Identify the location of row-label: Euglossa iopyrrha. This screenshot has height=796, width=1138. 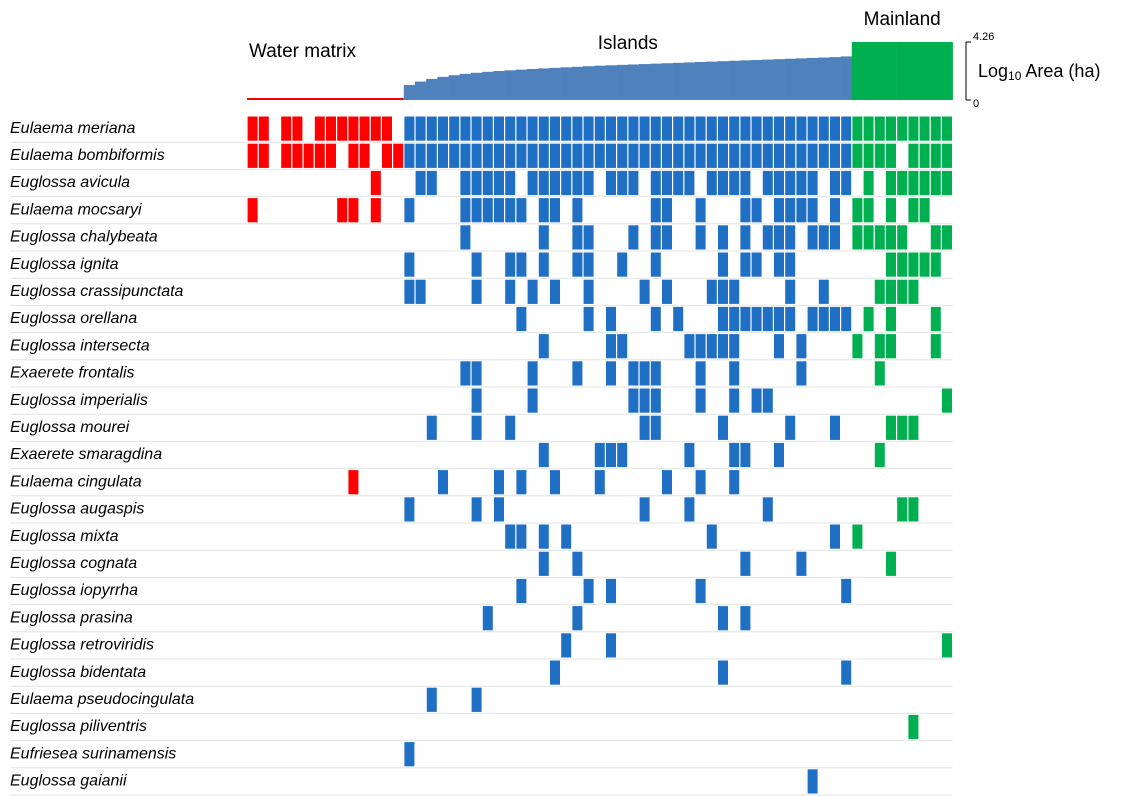
(74, 590).